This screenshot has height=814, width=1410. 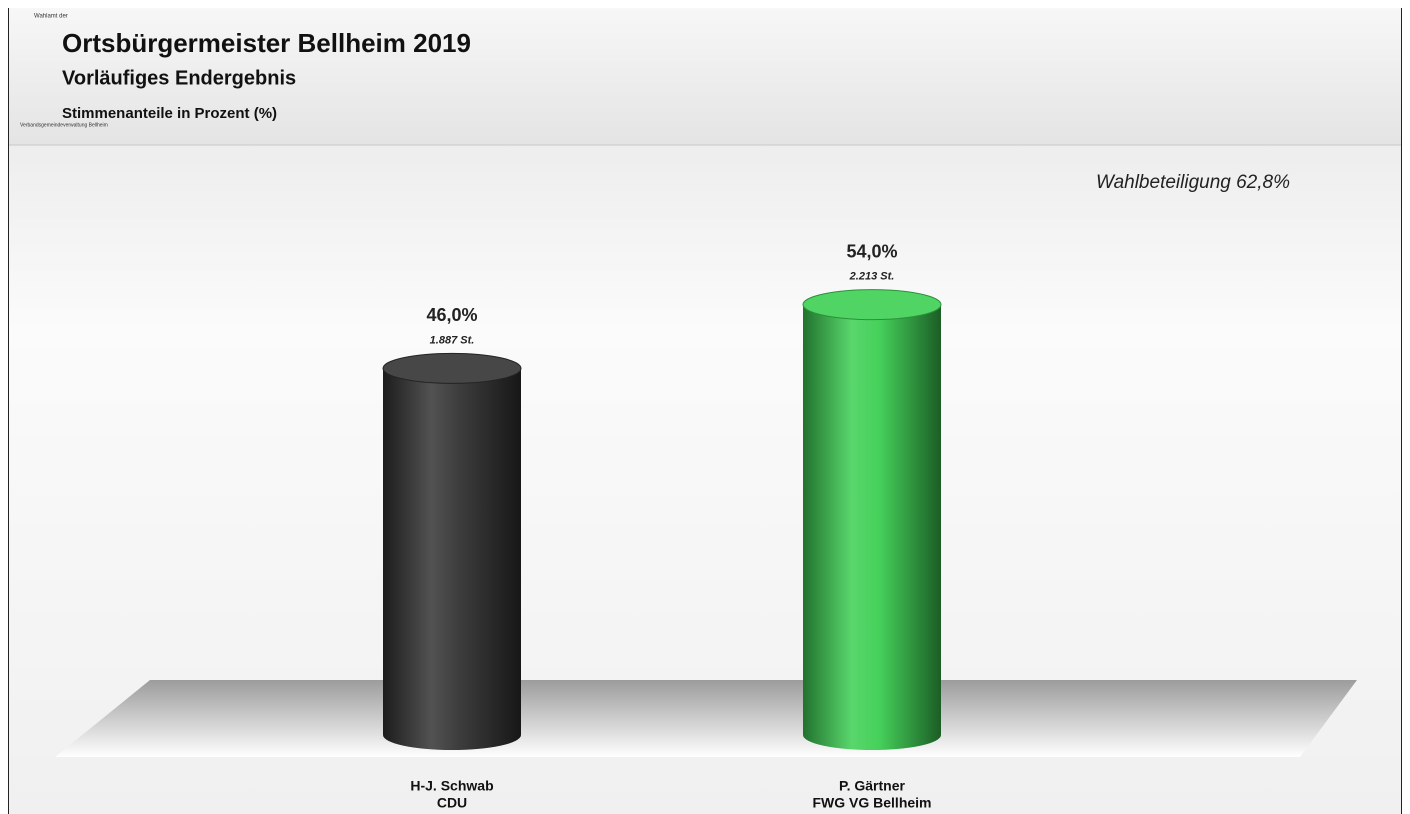 What do you see at coordinates (179, 78) in the screenshot?
I see `chart-subtitle: Vorläufiges Endergebnis` at bounding box center [179, 78].